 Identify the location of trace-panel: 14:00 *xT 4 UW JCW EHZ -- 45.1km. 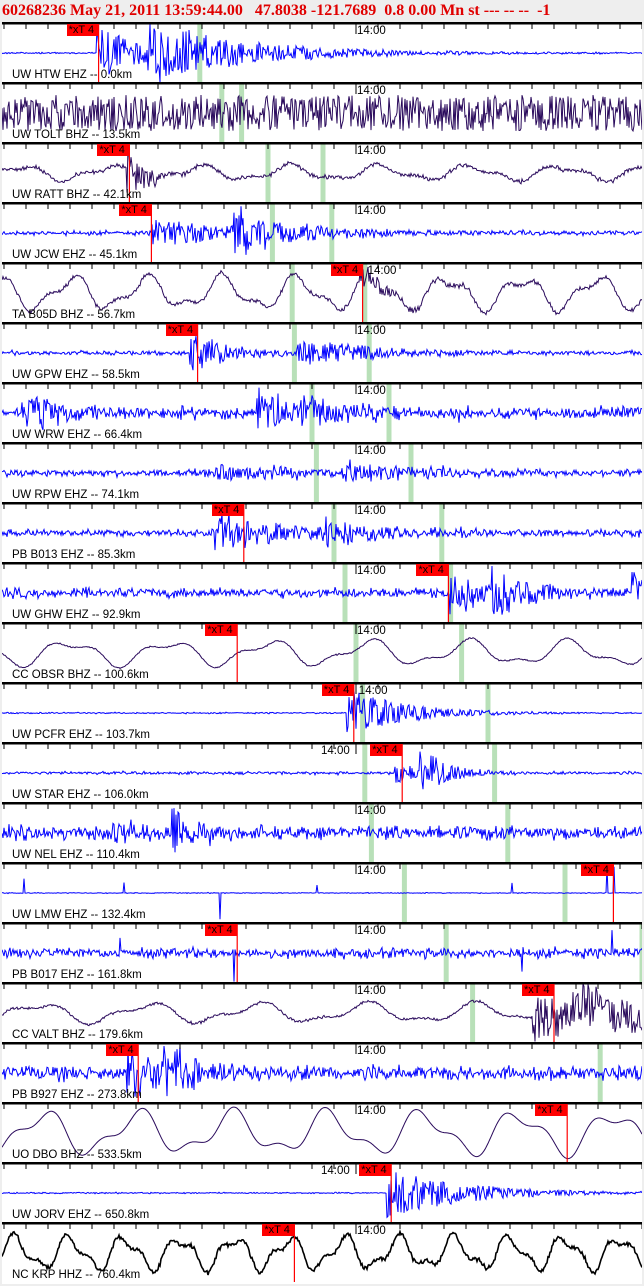
(322, 232).